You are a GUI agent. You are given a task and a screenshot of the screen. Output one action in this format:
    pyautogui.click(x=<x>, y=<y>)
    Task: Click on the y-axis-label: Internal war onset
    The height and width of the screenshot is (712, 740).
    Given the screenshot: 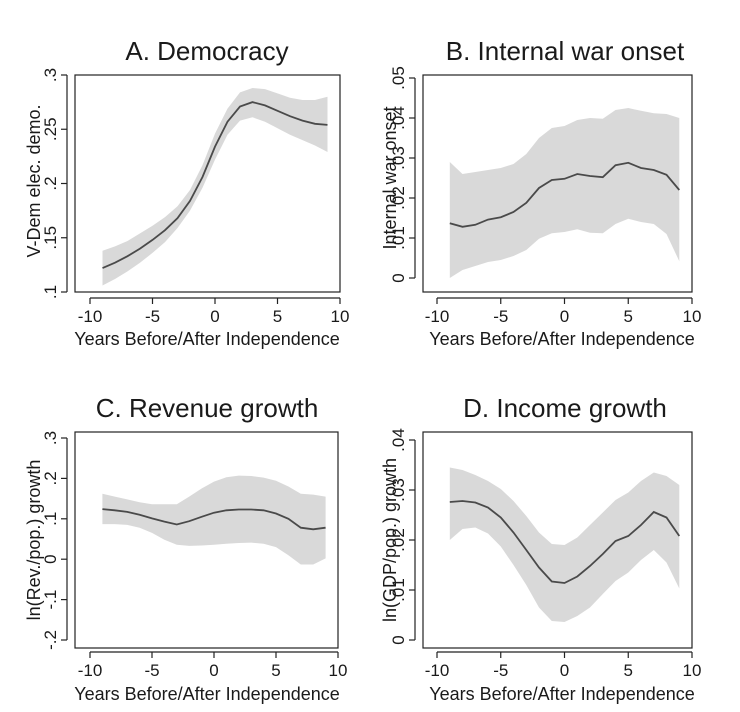 What is the action you would take?
    pyautogui.click(x=390, y=177)
    